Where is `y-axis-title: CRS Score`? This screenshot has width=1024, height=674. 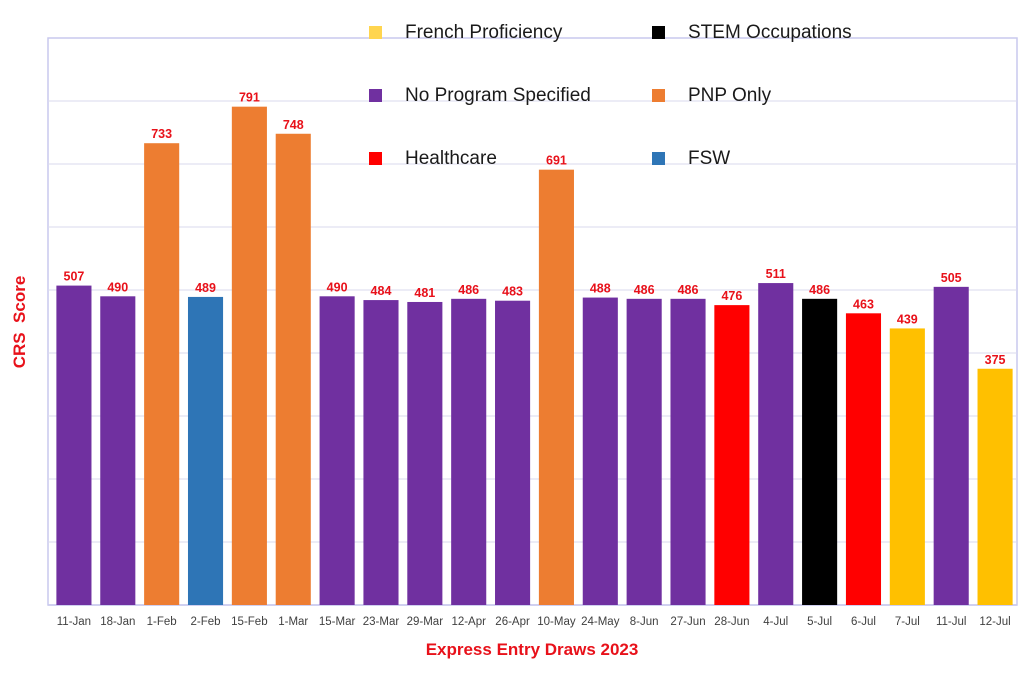 y-axis-title: CRS Score is located at coordinates (19, 322).